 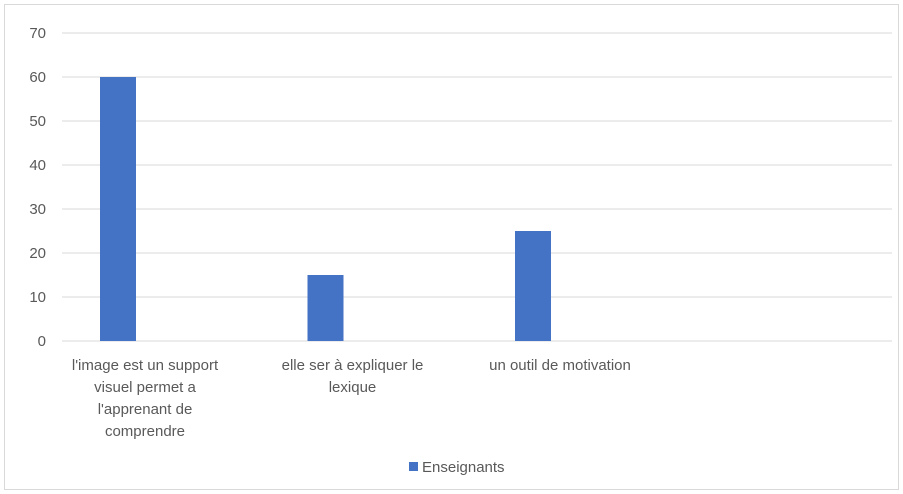 What do you see at coordinates (37, 297) in the screenshot?
I see `y-tick-label: 10` at bounding box center [37, 297].